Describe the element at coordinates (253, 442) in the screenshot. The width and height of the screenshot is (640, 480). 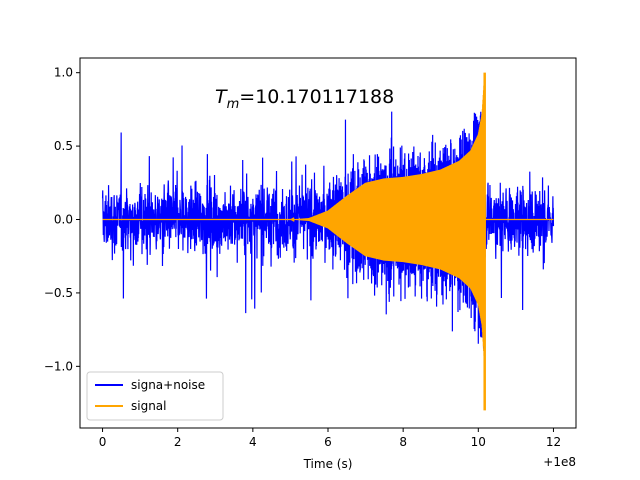
I see `x-tick-label: 4` at that location.